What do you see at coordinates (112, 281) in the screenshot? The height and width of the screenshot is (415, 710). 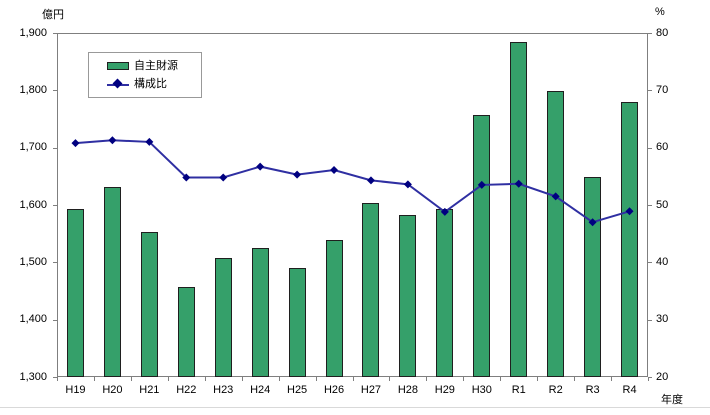 I see `bar-H20` at bounding box center [112, 281].